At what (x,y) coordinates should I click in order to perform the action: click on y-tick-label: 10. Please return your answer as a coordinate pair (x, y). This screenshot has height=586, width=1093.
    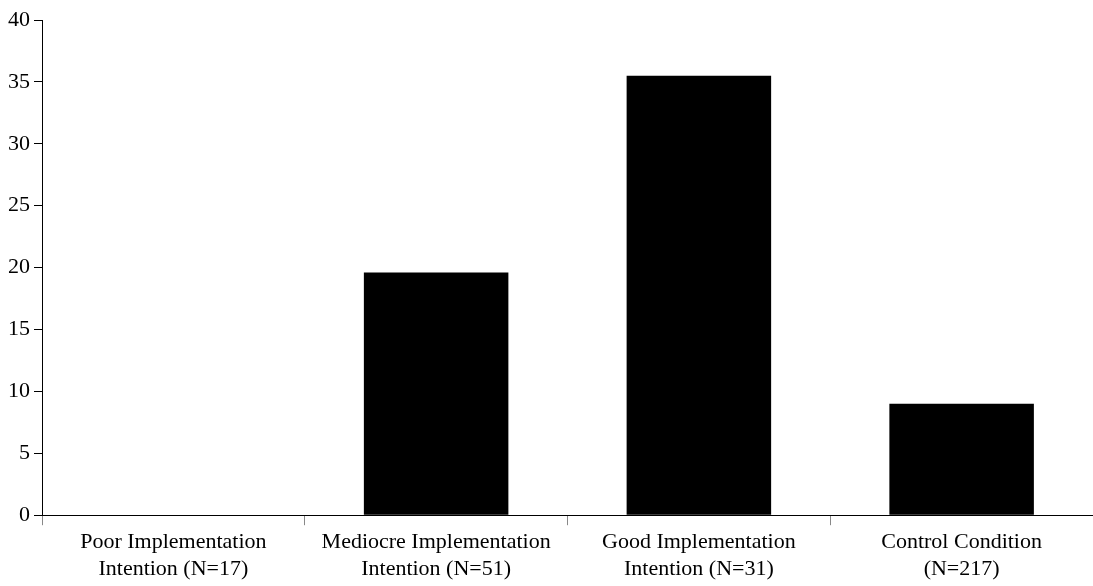
    Looking at the image, I should click on (19, 390).